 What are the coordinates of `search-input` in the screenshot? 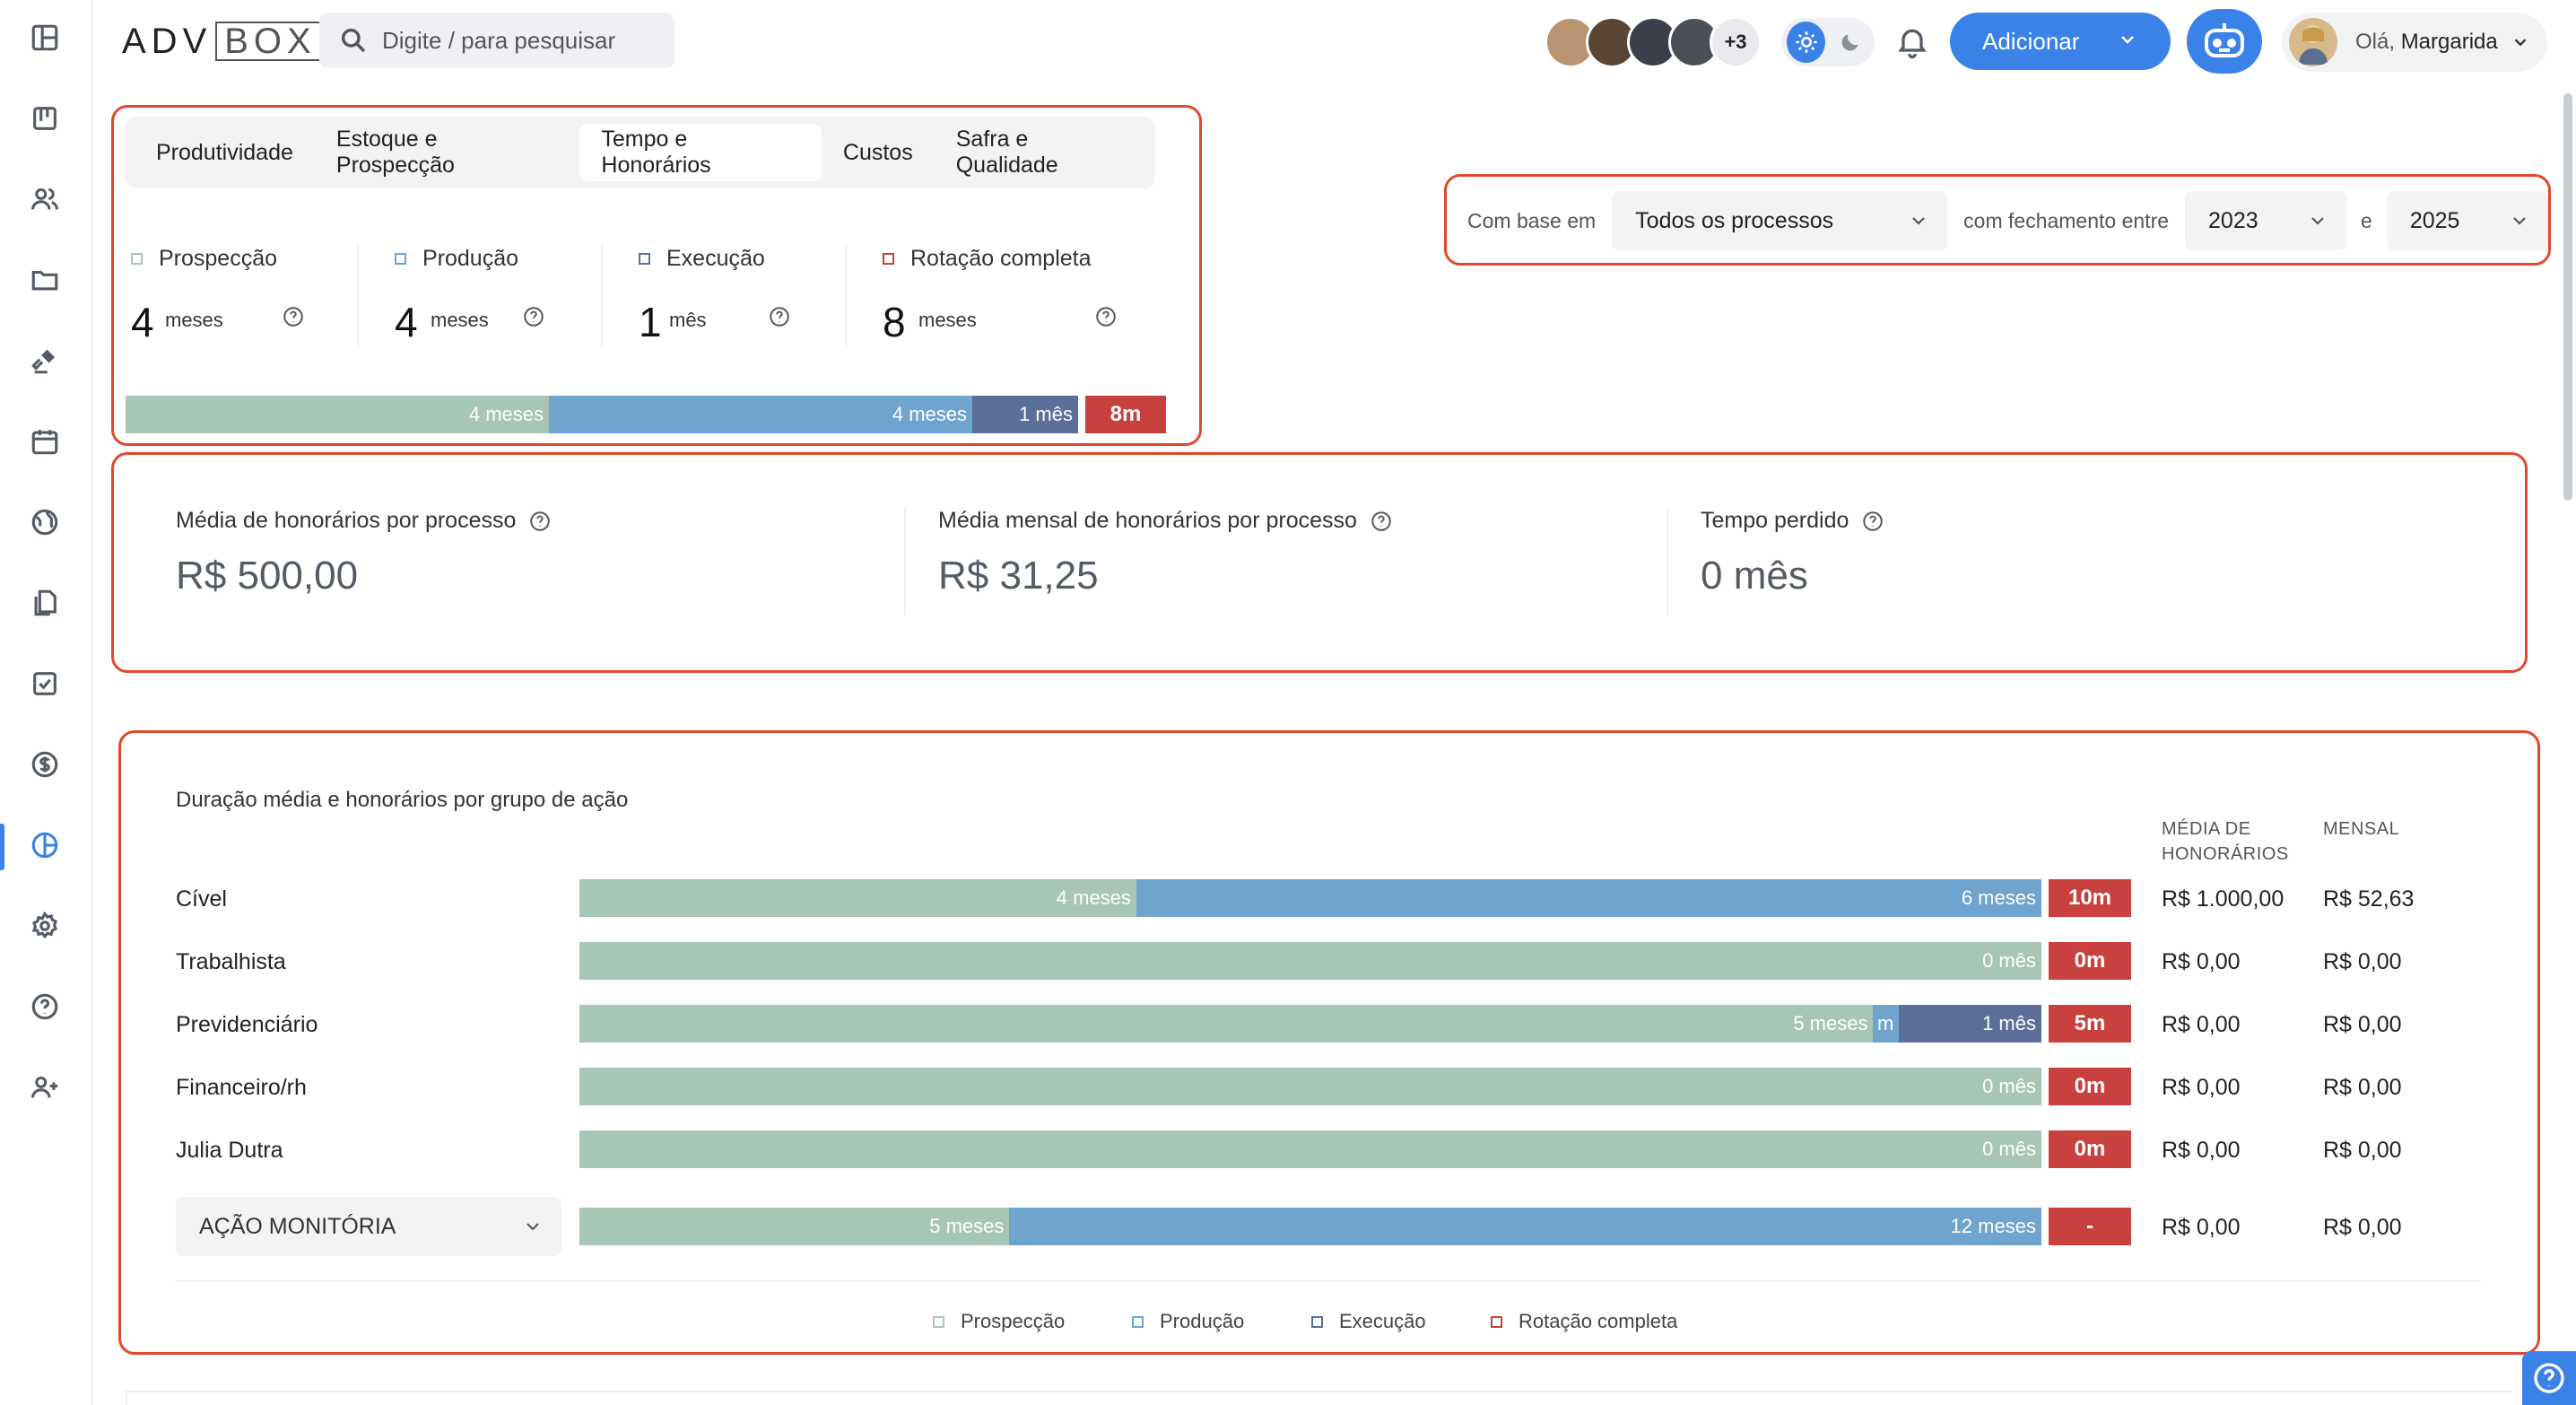 It's located at (516, 40).